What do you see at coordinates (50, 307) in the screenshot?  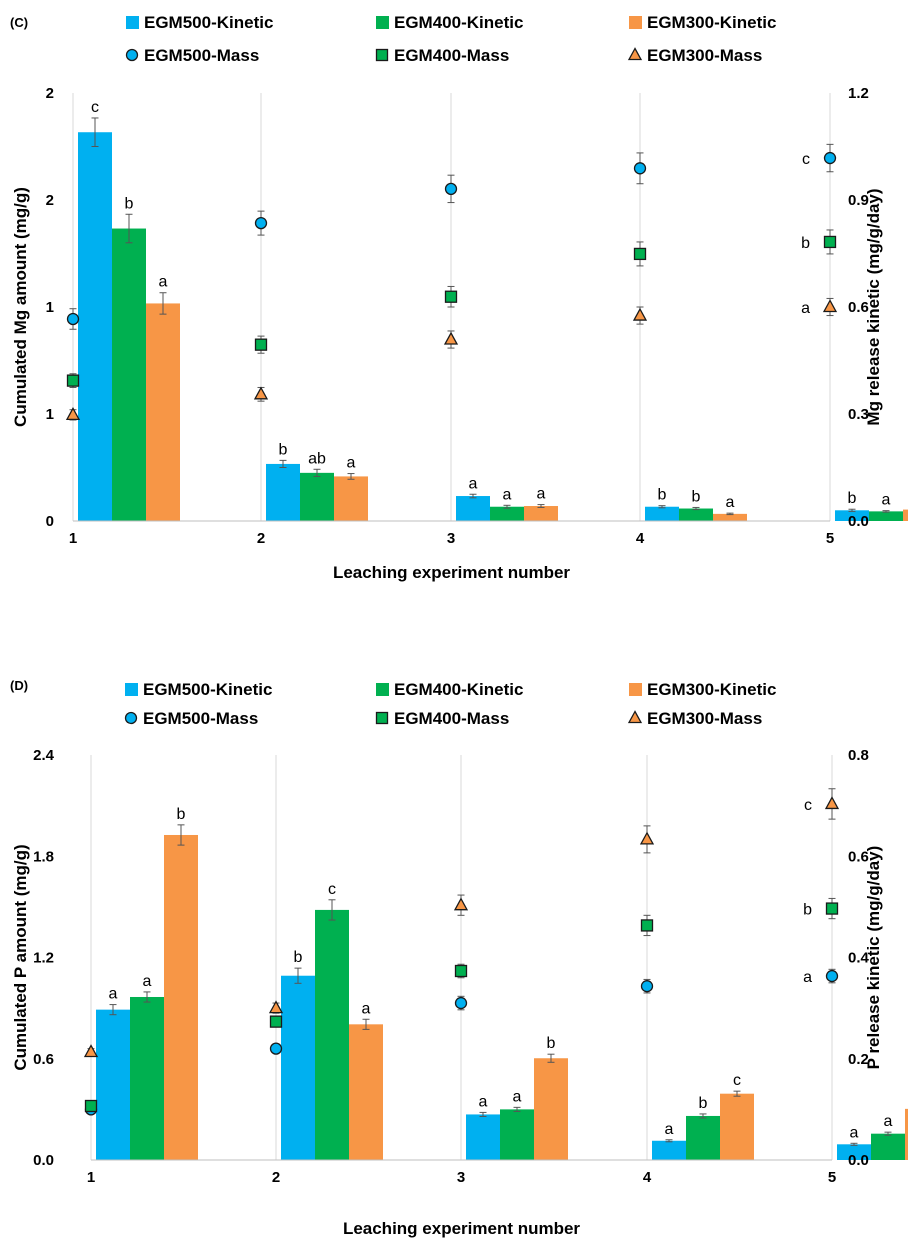 I see `y-tick-label: 1` at bounding box center [50, 307].